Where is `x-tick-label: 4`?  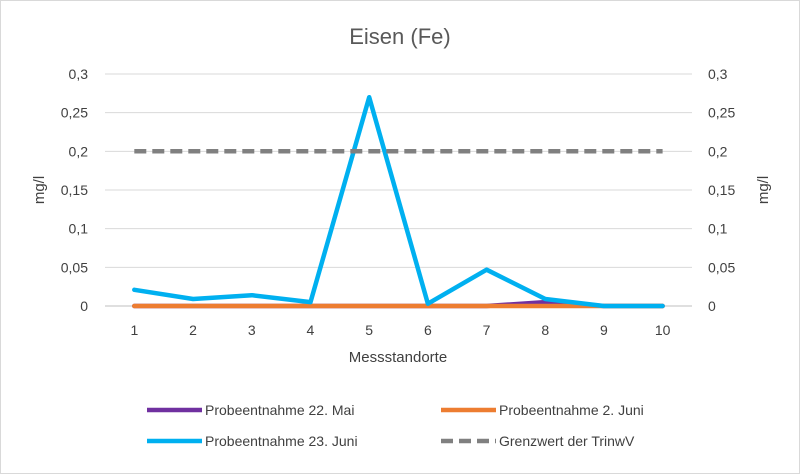 x-tick-label: 4 is located at coordinates (311, 330).